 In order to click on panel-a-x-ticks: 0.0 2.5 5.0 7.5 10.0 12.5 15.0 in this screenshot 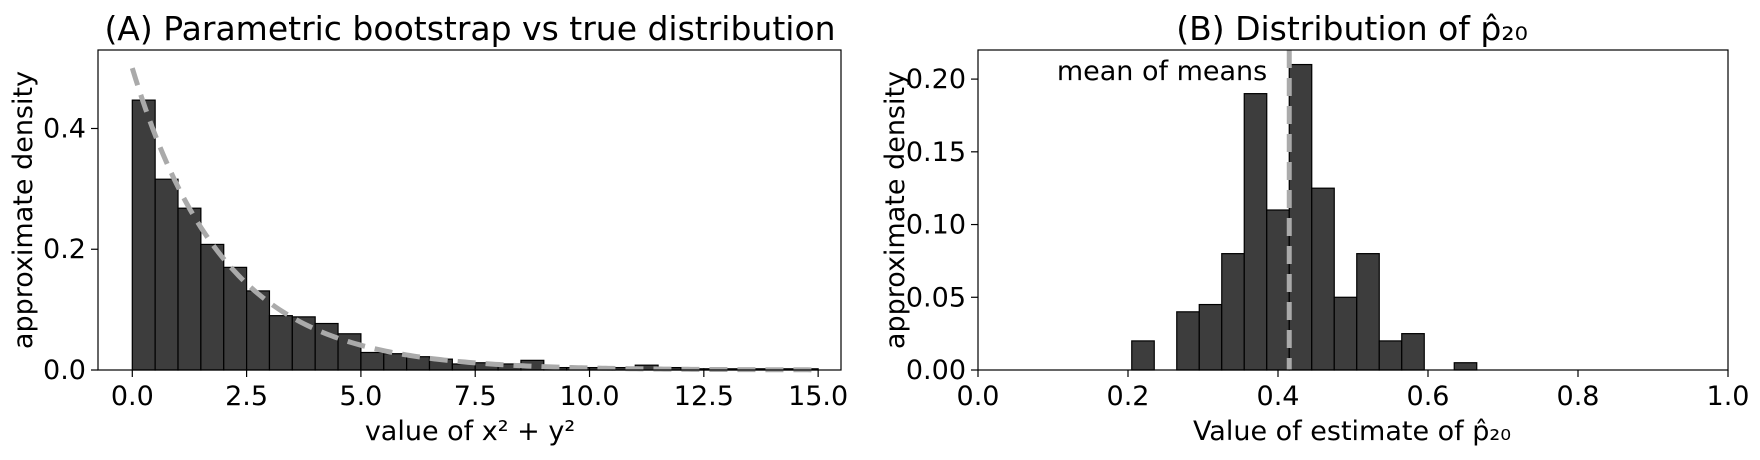, I will do `click(479, 391)`.